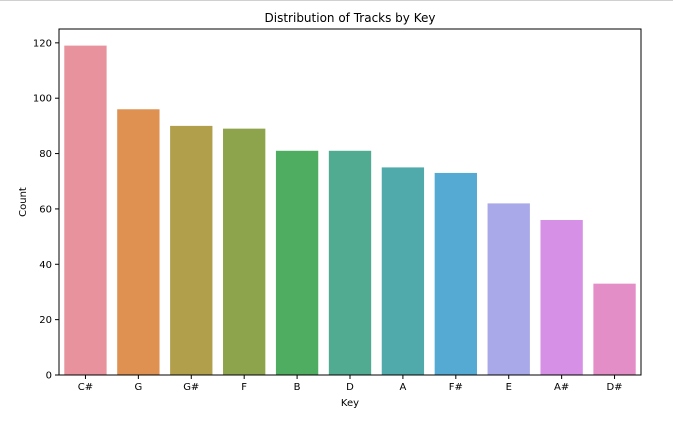 The height and width of the screenshot is (421, 673). I want to click on y-tick-label: 100, so click(42, 99).